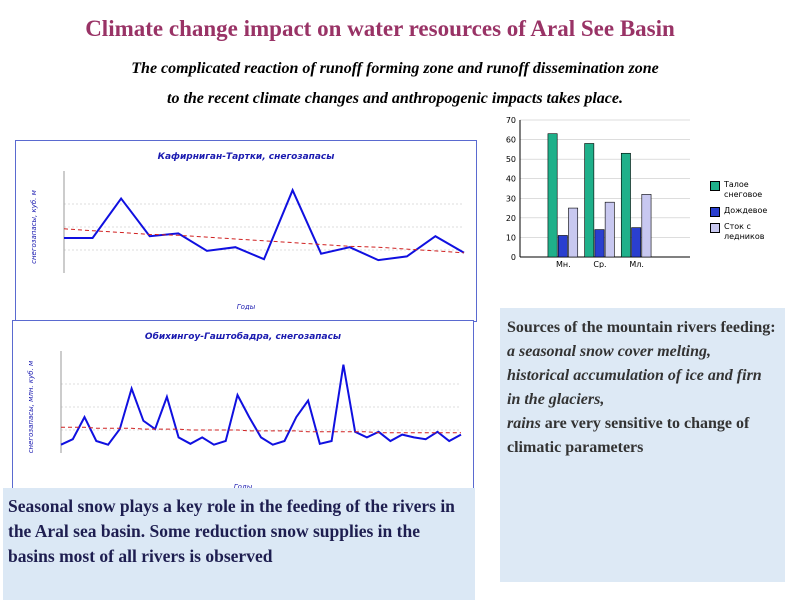  What do you see at coordinates (746, 210) in the screenshot?
I see `legend-label: Дождевое` at bounding box center [746, 210].